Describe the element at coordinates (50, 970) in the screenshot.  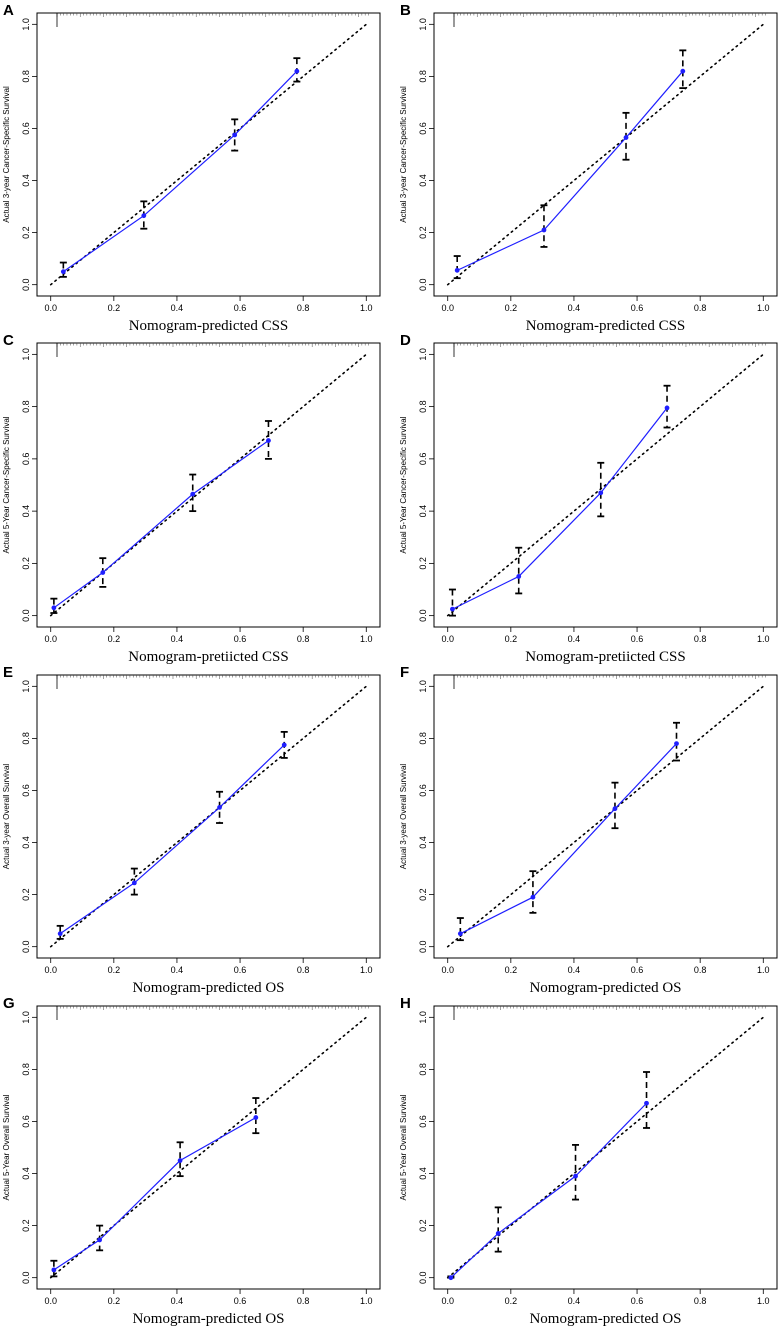
I see `x-tick-label: 0.0` at that location.